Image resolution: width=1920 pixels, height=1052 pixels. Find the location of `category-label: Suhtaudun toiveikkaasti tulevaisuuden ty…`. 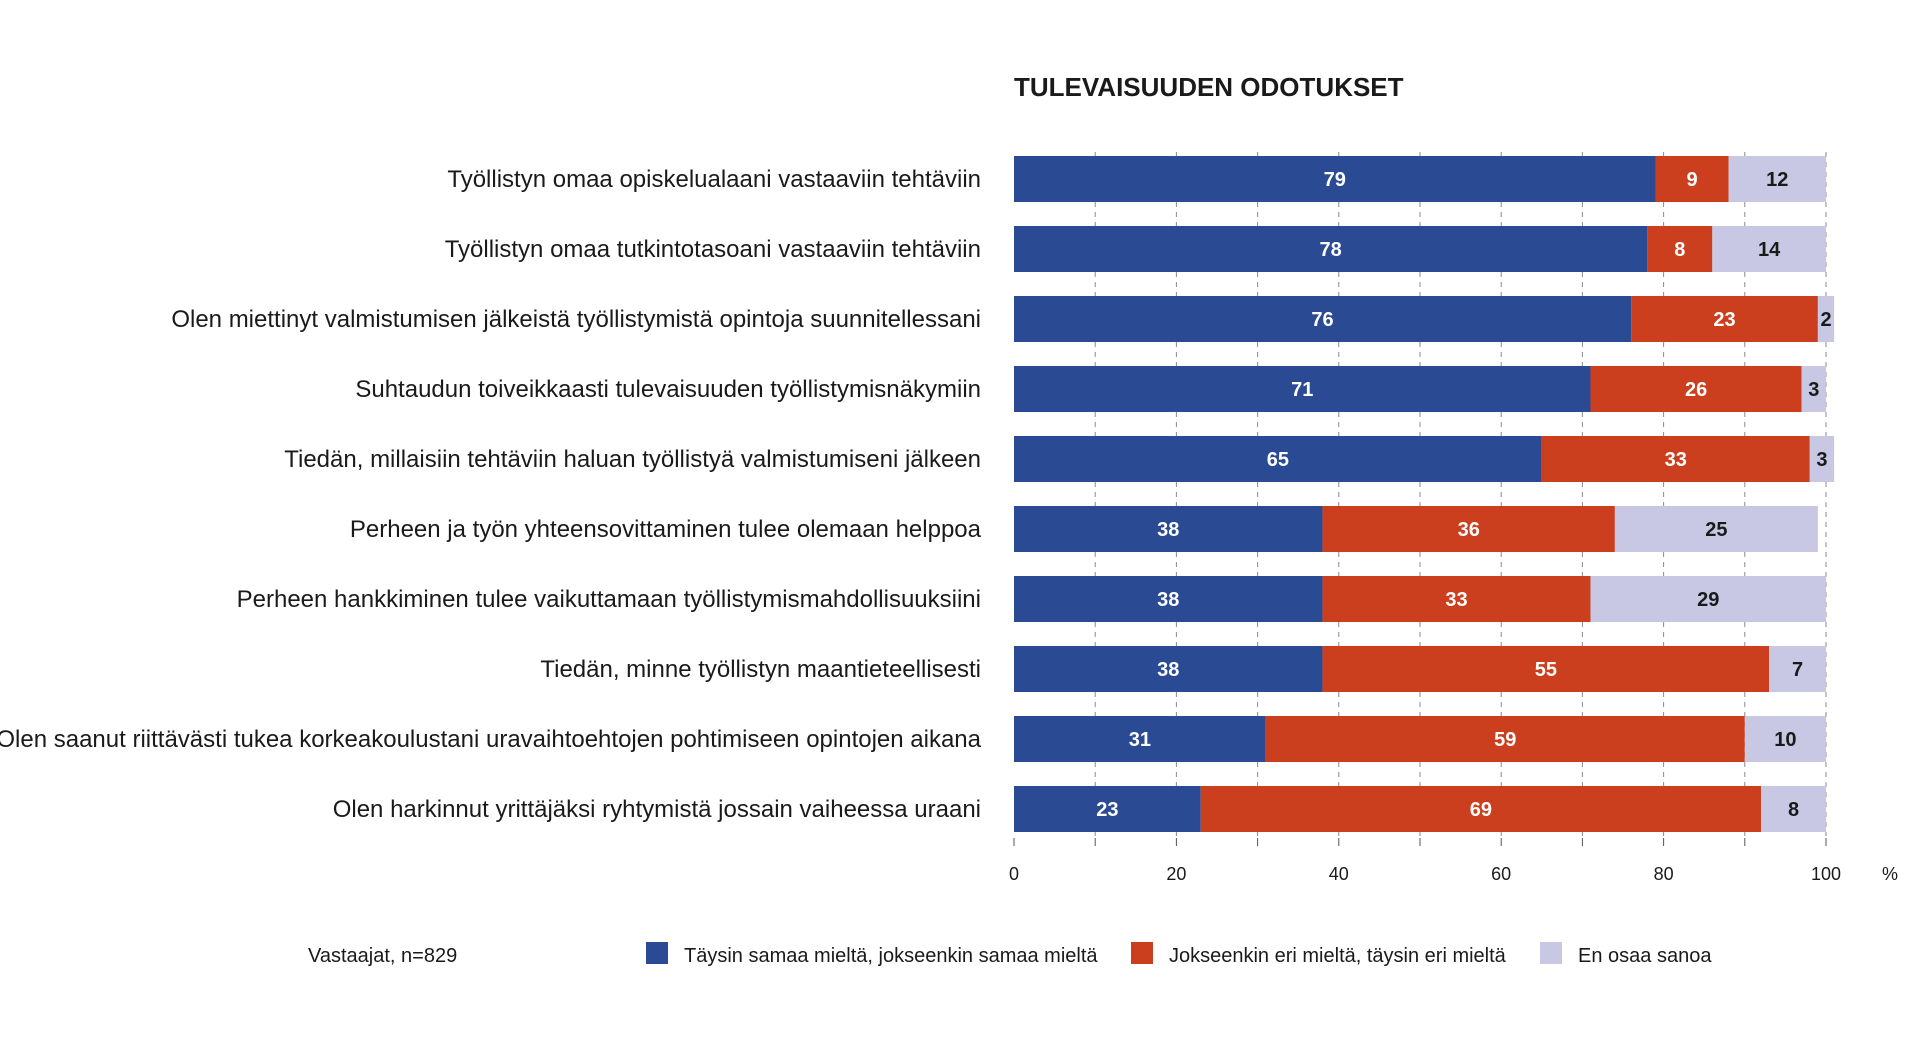

category-label: Suhtaudun toiveikkaasti tulevaisuuden ty… is located at coordinates (668, 389).